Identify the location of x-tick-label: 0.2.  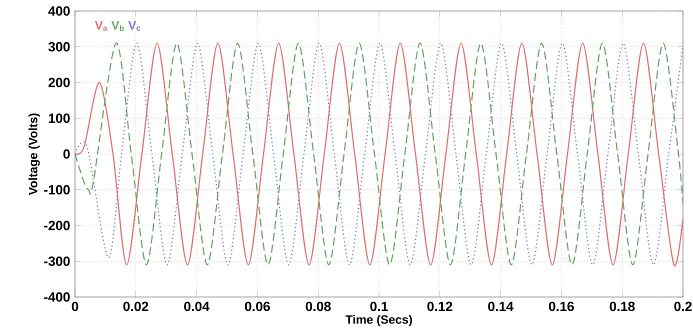
(683, 307).